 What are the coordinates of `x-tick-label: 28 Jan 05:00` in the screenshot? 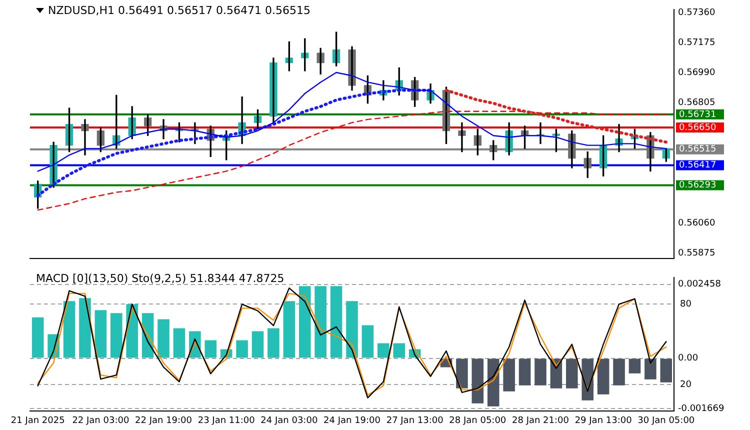 It's located at (477, 421).